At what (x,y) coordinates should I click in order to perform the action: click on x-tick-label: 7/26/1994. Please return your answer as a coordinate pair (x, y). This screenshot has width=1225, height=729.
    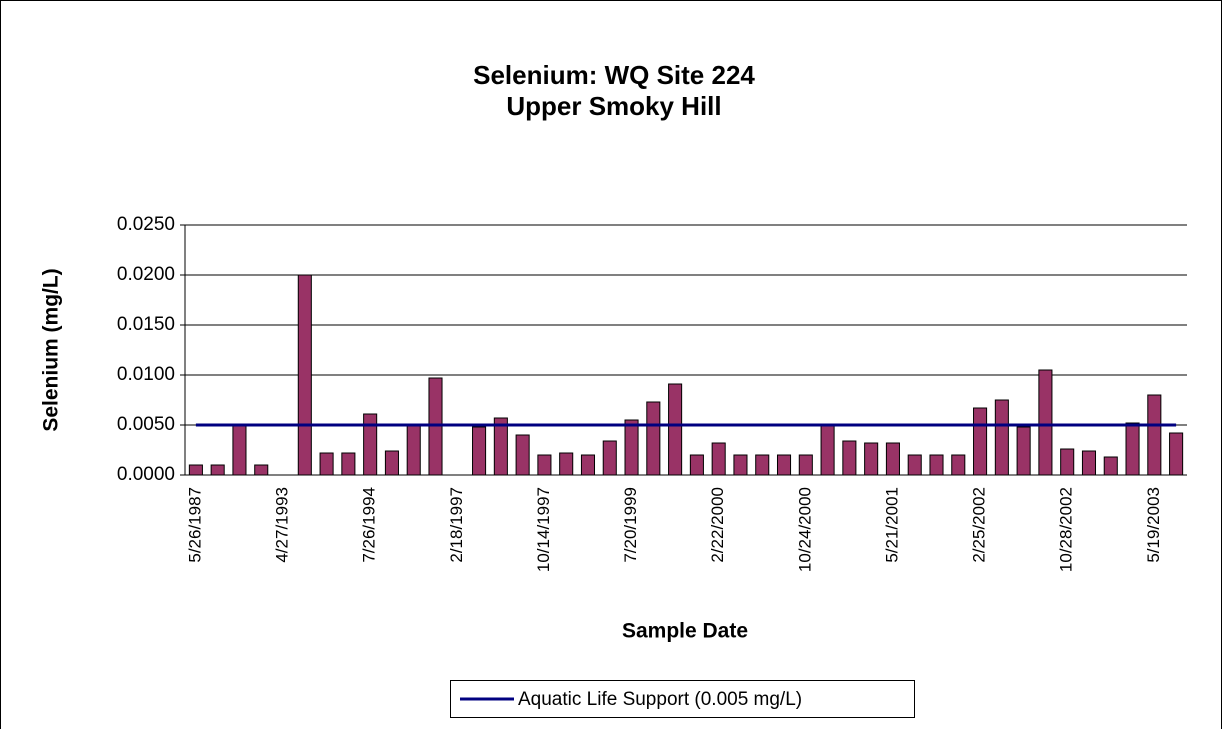
    Looking at the image, I should click on (369, 525).